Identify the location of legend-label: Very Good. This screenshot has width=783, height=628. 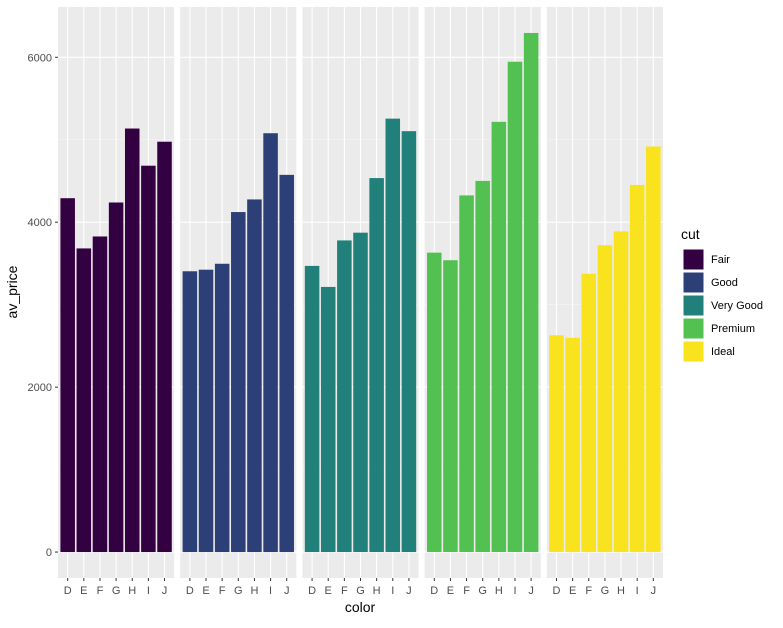
(737, 306).